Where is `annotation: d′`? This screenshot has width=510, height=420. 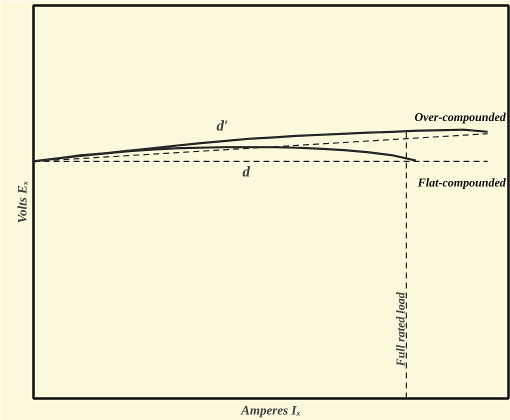 annotation: d′ is located at coordinates (222, 126).